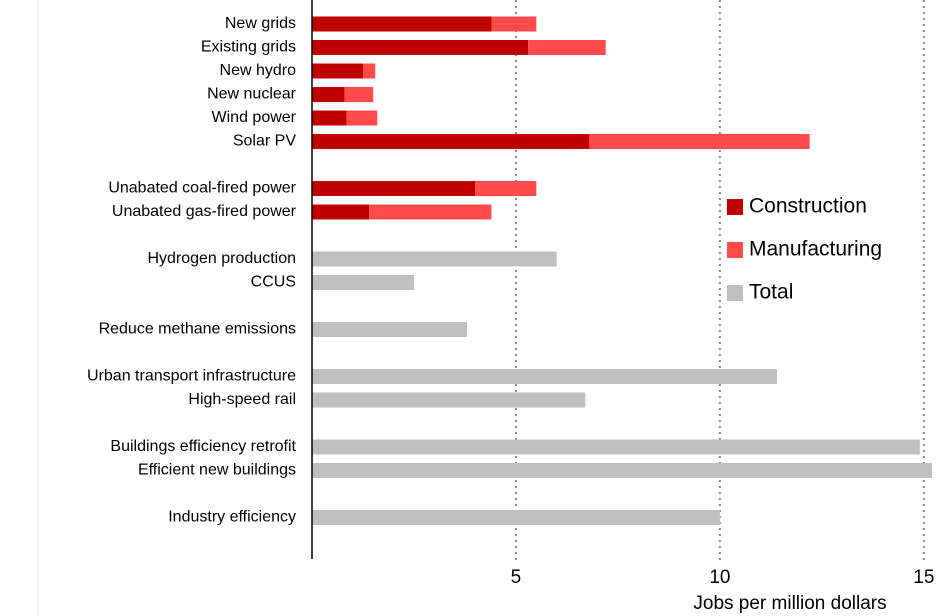 The image size is (942, 616). I want to click on y-tick-label: Reduce methane emissions, so click(197, 329).